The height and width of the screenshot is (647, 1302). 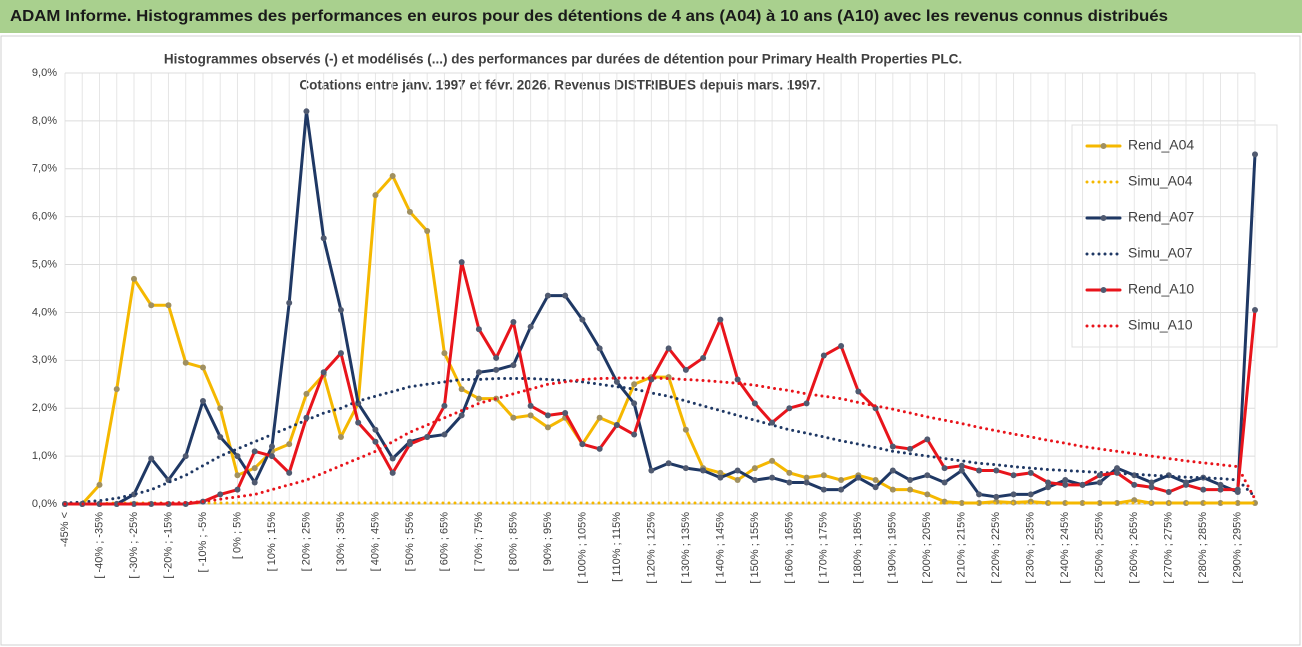 I want to click on title-banner, so click(x=651, y=16).